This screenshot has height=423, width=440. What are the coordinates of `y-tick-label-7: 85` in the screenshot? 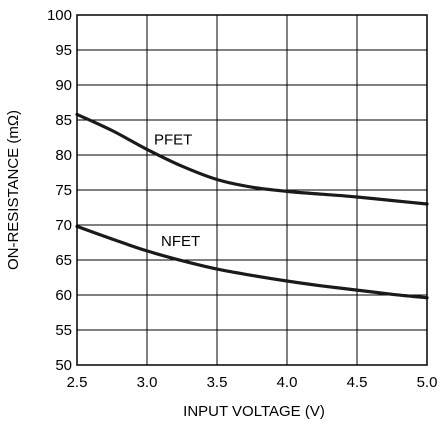 It's located at (63, 120).